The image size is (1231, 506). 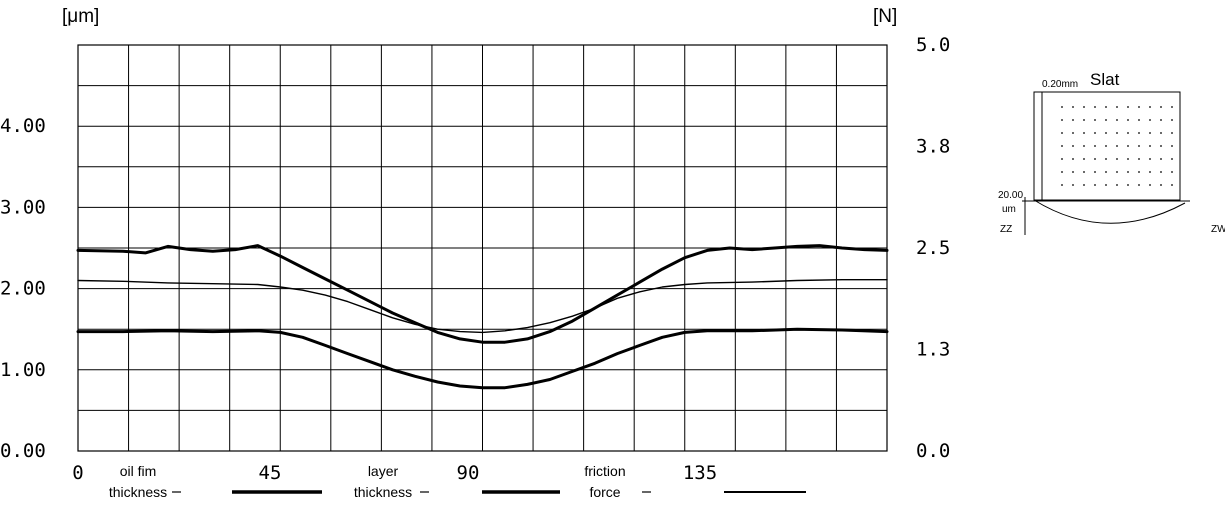 What do you see at coordinates (77, 473) in the screenshot?
I see `x-tick-label: 0` at bounding box center [77, 473].